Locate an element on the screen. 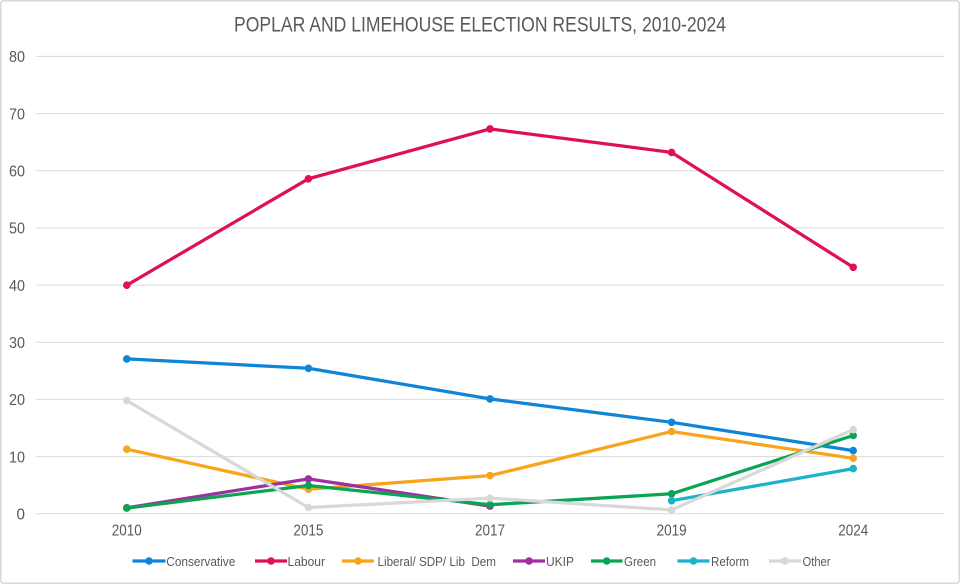 This screenshot has height=584, width=960. svg-text: Liberal/ SDP/ Lib Dem is located at coordinates (437, 562).